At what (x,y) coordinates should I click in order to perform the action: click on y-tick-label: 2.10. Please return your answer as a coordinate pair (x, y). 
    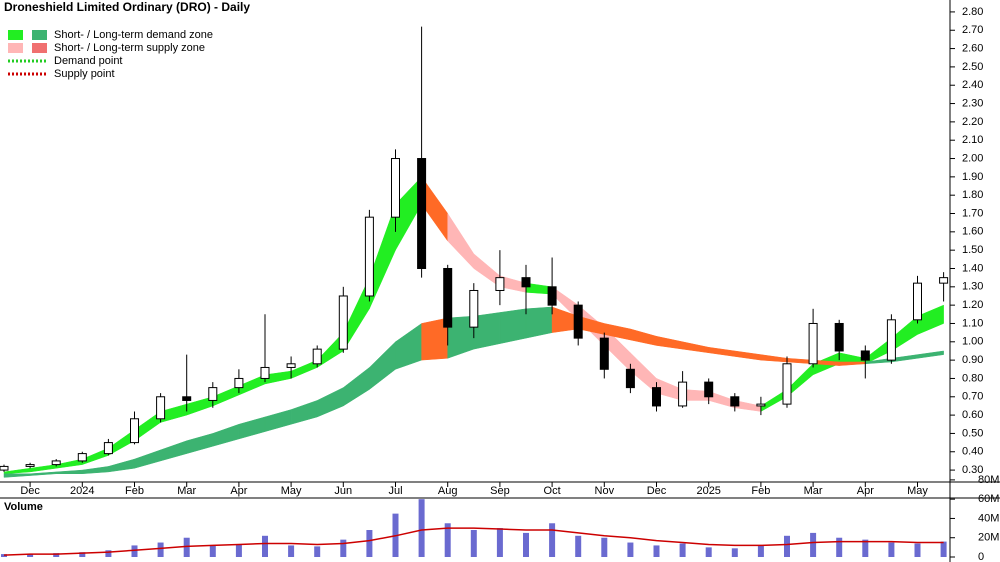
    Looking at the image, I should click on (972, 140).